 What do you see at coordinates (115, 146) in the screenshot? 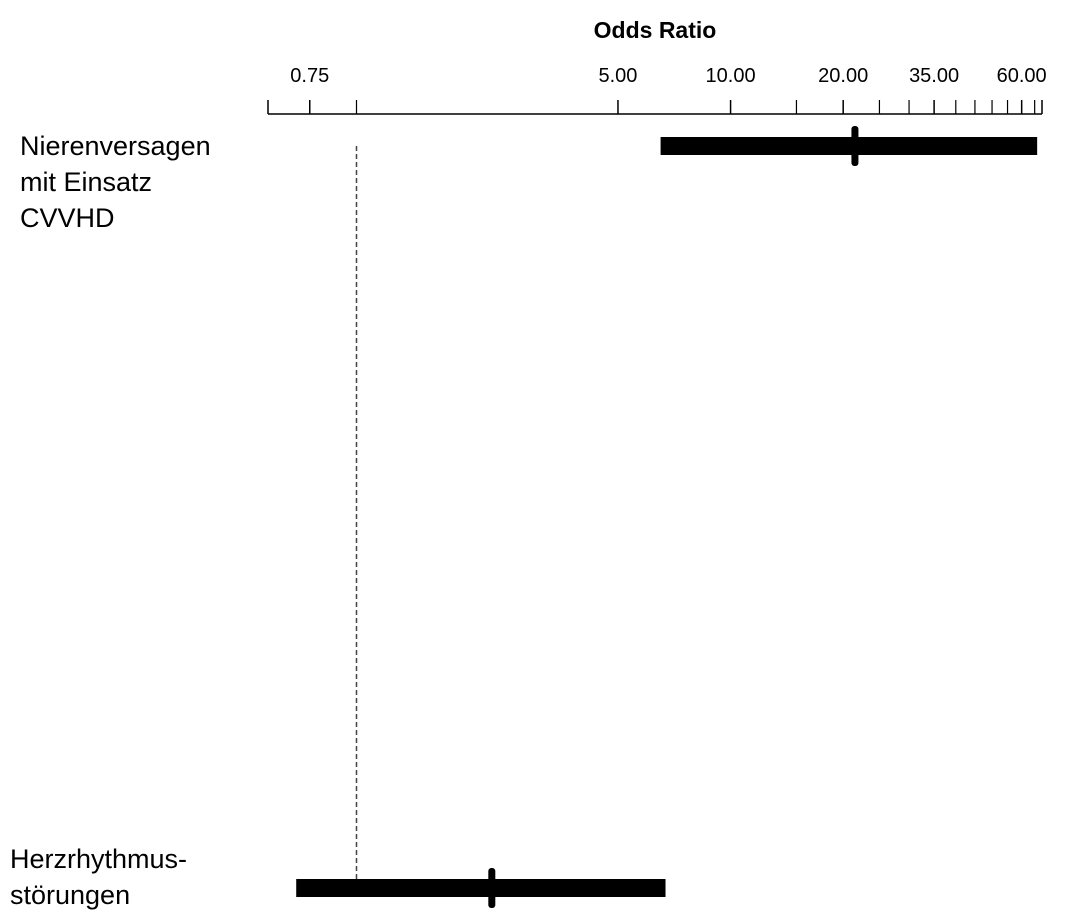
I see `row-label-line: Nierenversagen` at bounding box center [115, 146].